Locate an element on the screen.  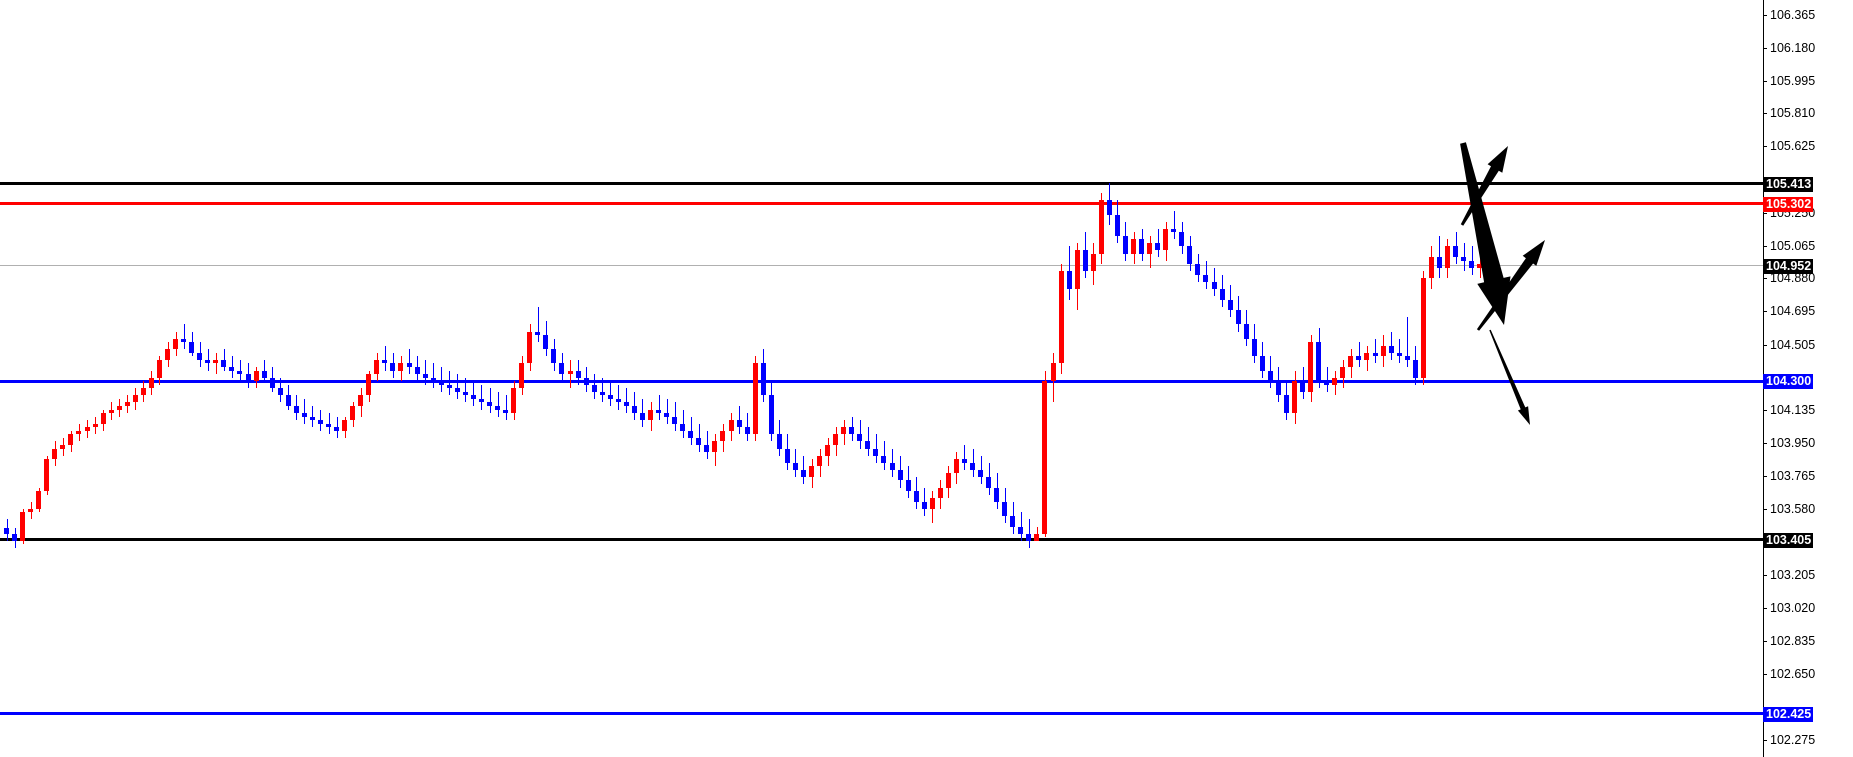
level-line-resistance-red is located at coordinates (881, 204).